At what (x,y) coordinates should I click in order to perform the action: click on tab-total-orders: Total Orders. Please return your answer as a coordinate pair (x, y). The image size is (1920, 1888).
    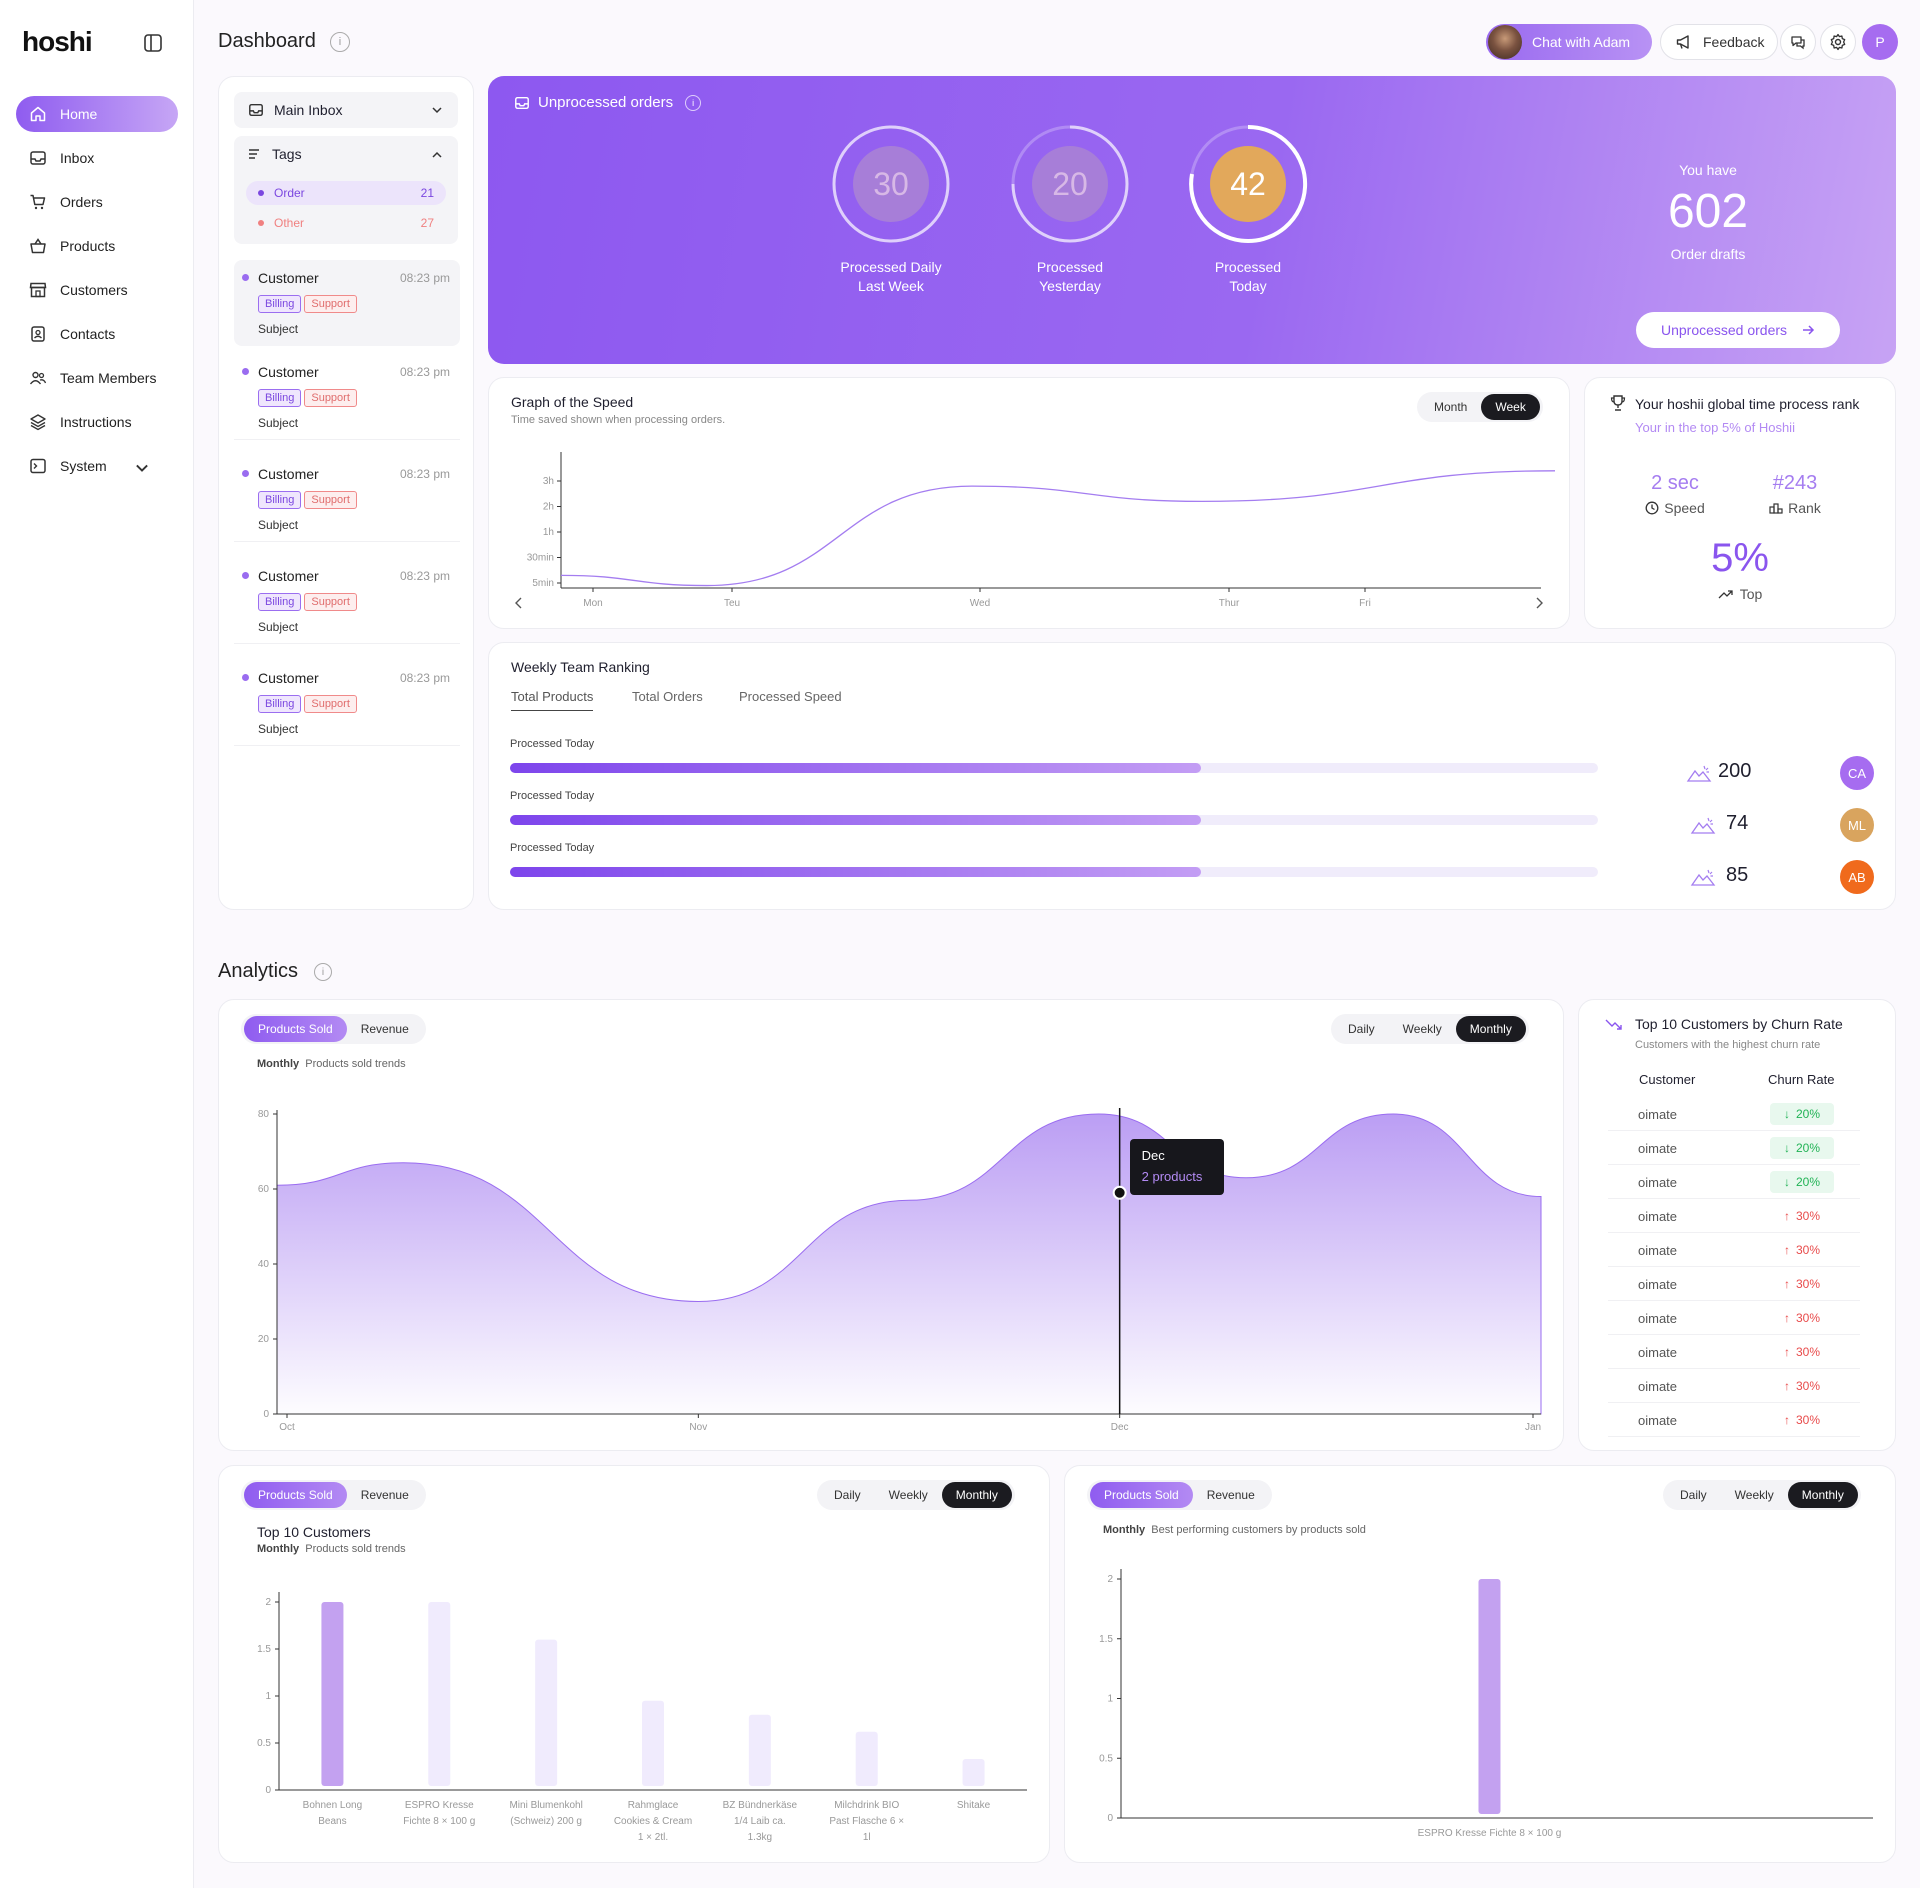
    Looking at the image, I should click on (667, 696).